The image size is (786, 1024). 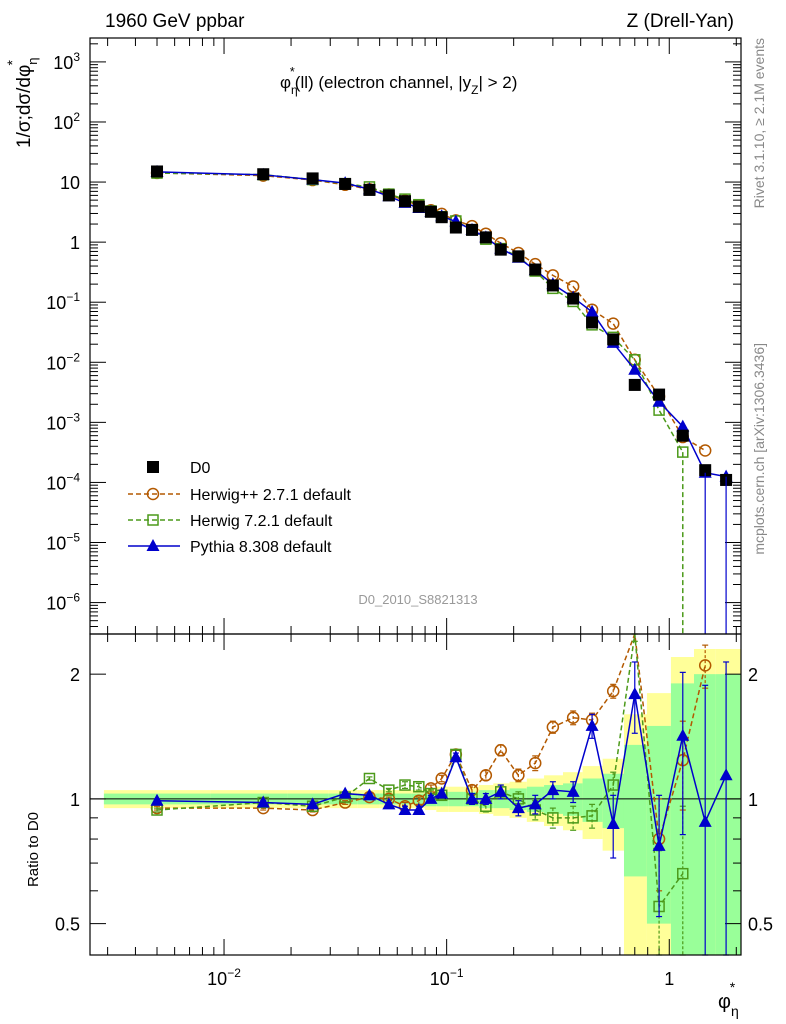 I want to click on title-phi: φ, so click(x=285, y=82).